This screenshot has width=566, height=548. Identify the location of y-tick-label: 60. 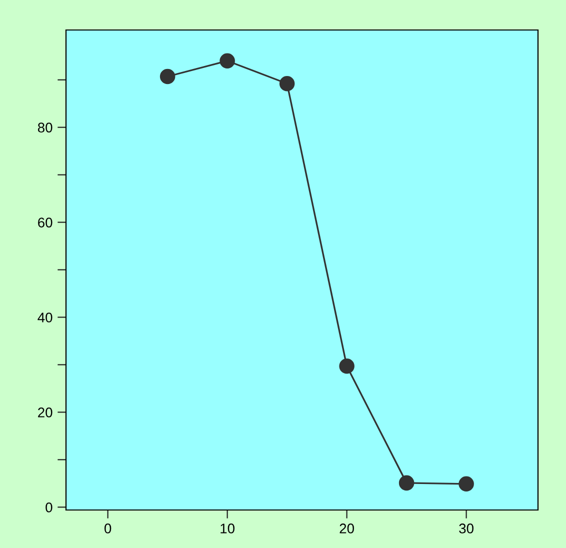
(45, 223).